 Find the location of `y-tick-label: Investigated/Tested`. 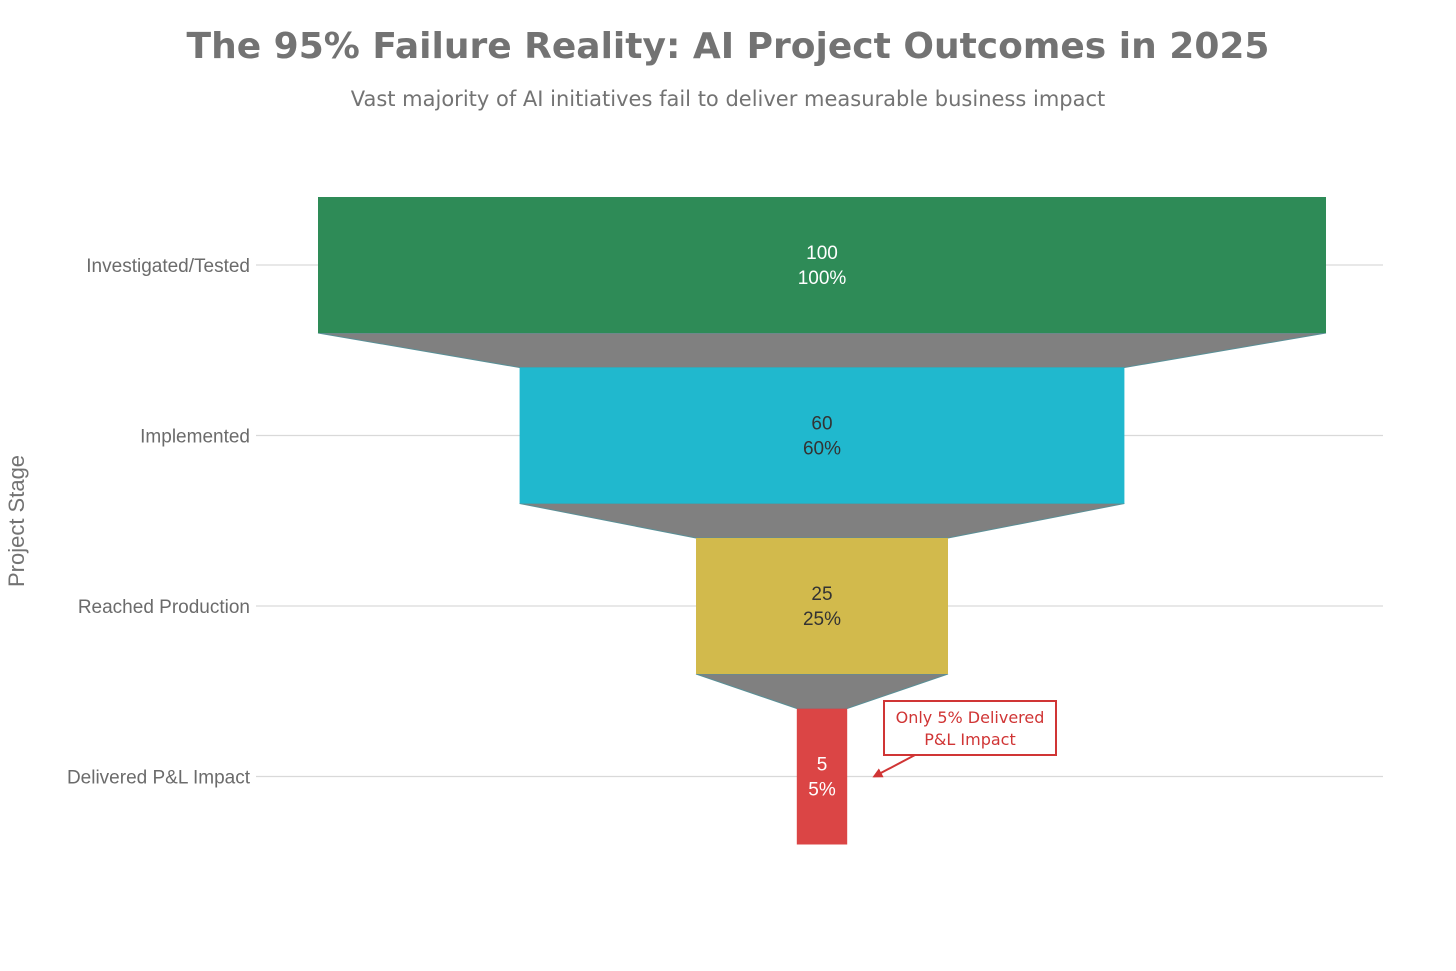

y-tick-label: Investigated/Tested is located at coordinates (168, 266).